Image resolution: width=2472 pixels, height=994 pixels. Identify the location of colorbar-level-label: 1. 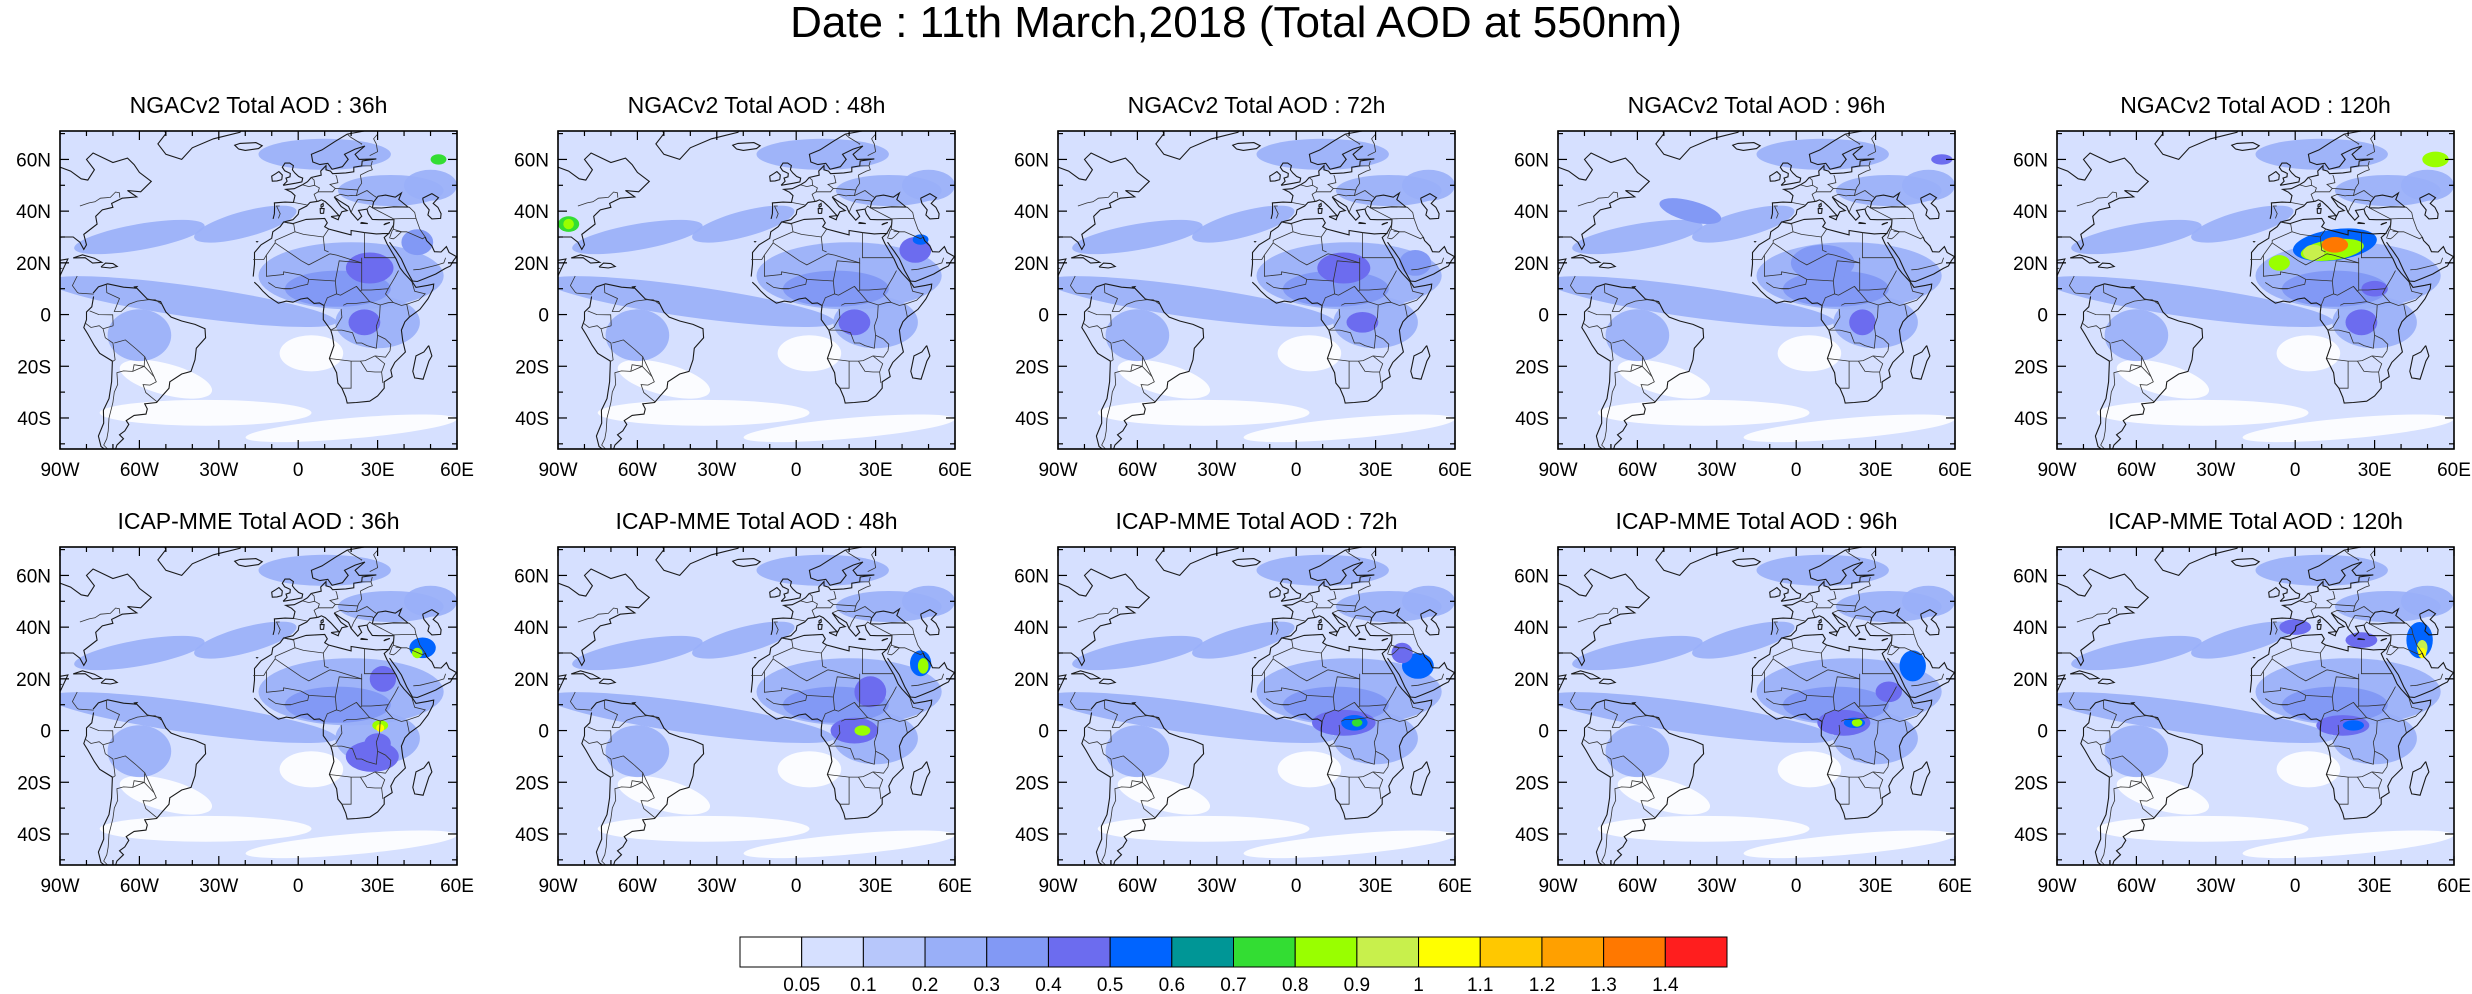
(1418, 984).